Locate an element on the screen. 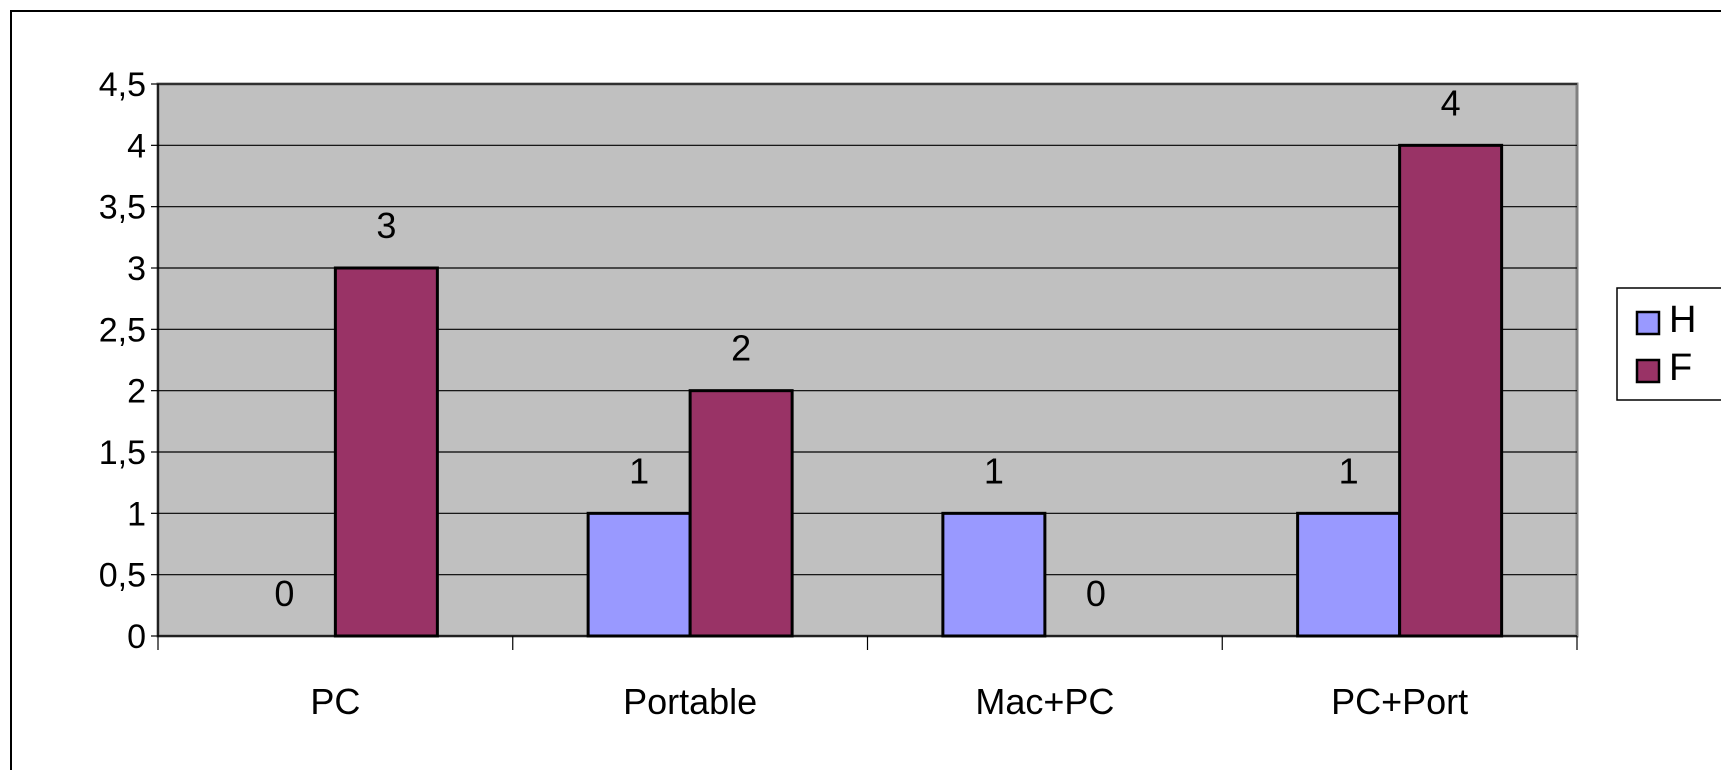 The height and width of the screenshot is (775, 1721). legend-swatch-H is located at coordinates (1648, 323).